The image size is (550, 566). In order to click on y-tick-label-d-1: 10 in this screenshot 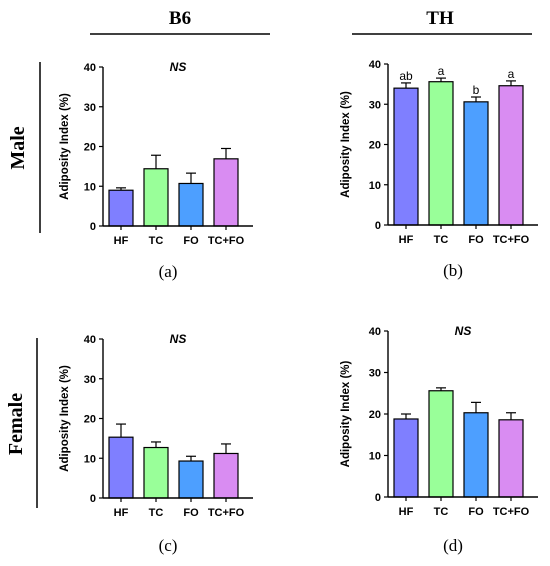, I will do `click(375, 457)`.